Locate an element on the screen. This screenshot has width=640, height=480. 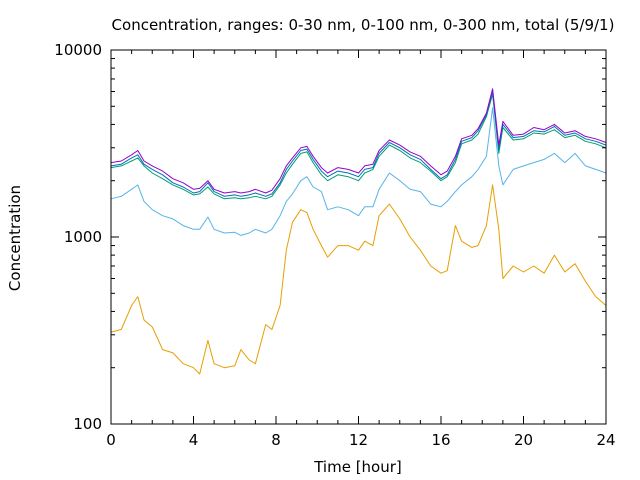
x-tick-label: 24 is located at coordinates (605, 440).